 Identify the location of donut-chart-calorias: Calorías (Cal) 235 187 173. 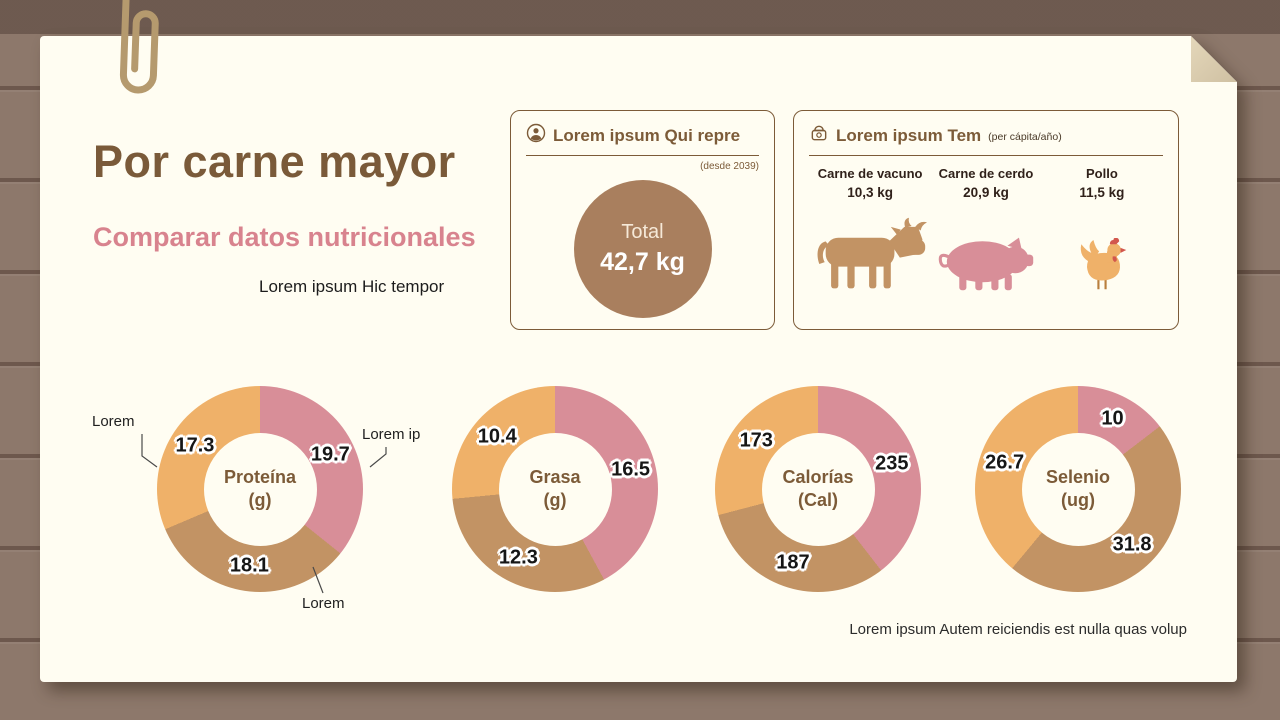
(818, 489).